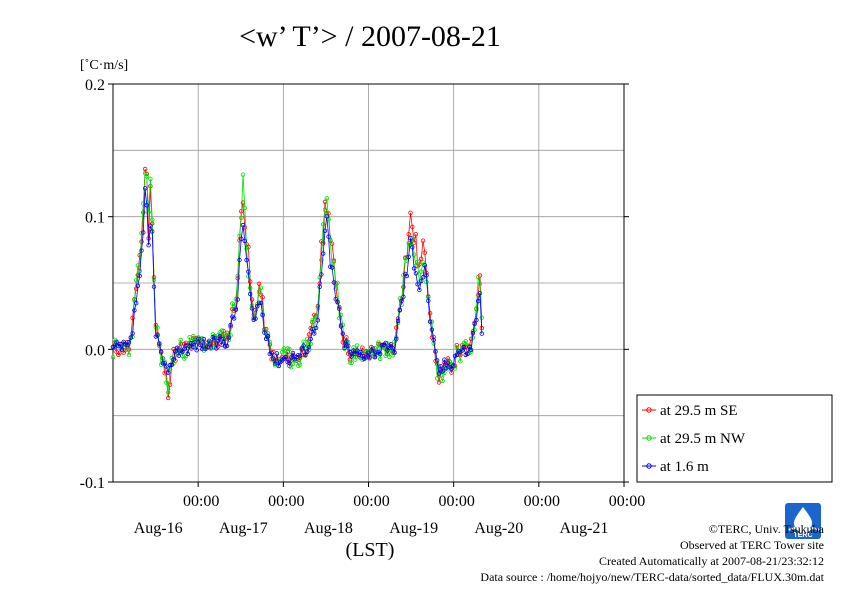 Image resolution: width=842 pixels, height=595 pixels. What do you see at coordinates (286, 501) in the screenshot?
I see `x-tick-time-label: 00:00` at bounding box center [286, 501].